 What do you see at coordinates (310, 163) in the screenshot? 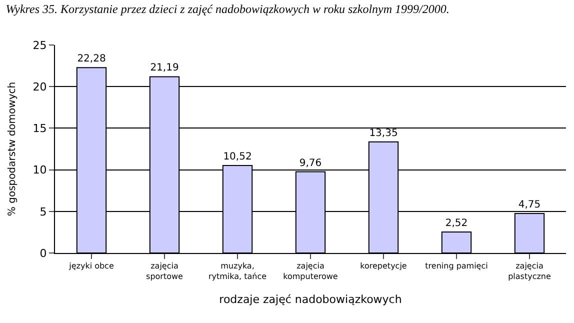
I see `data-label: 9,76` at bounding box center [310, 163].